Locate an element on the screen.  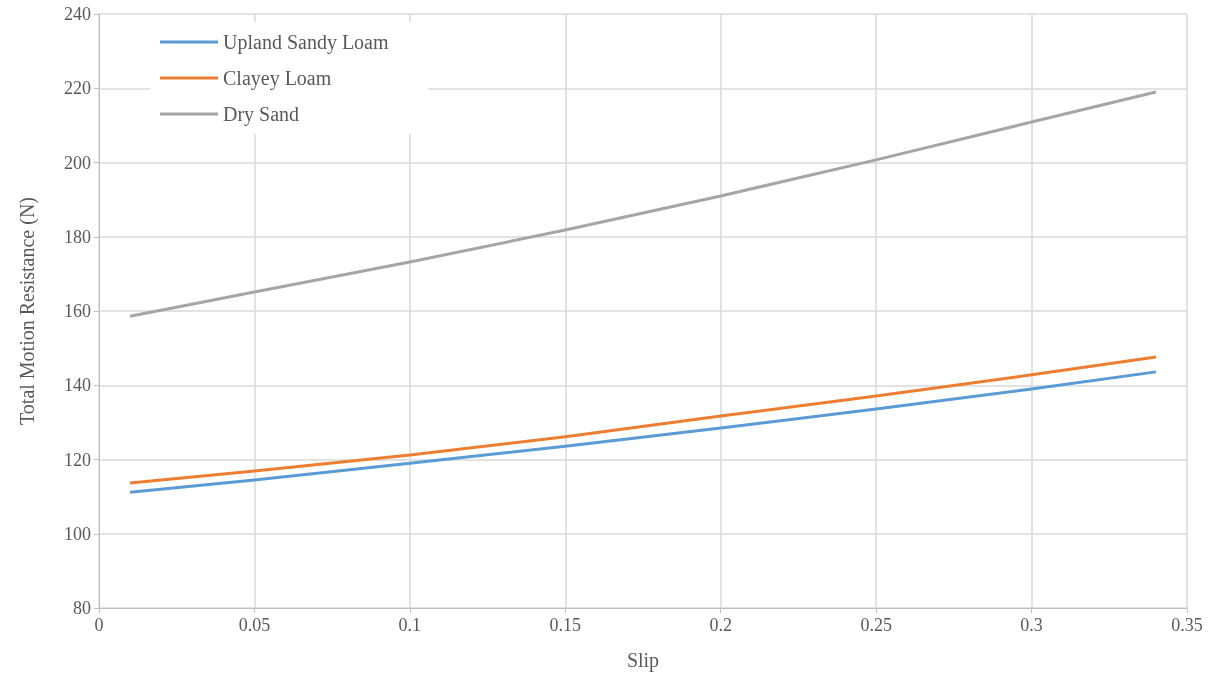
y-tick-label: 140 is located at coordinates (77, 385).